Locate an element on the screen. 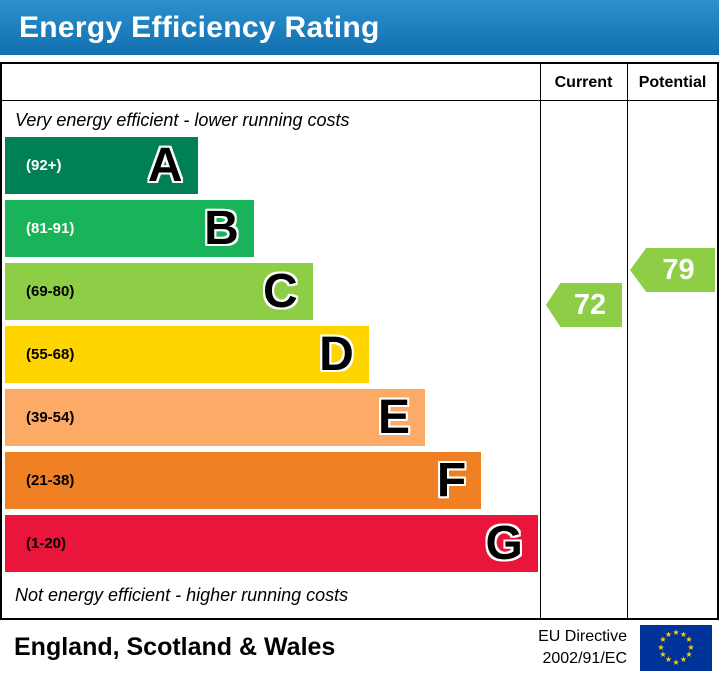  chart-header-row is located at coordinates (359, 82).